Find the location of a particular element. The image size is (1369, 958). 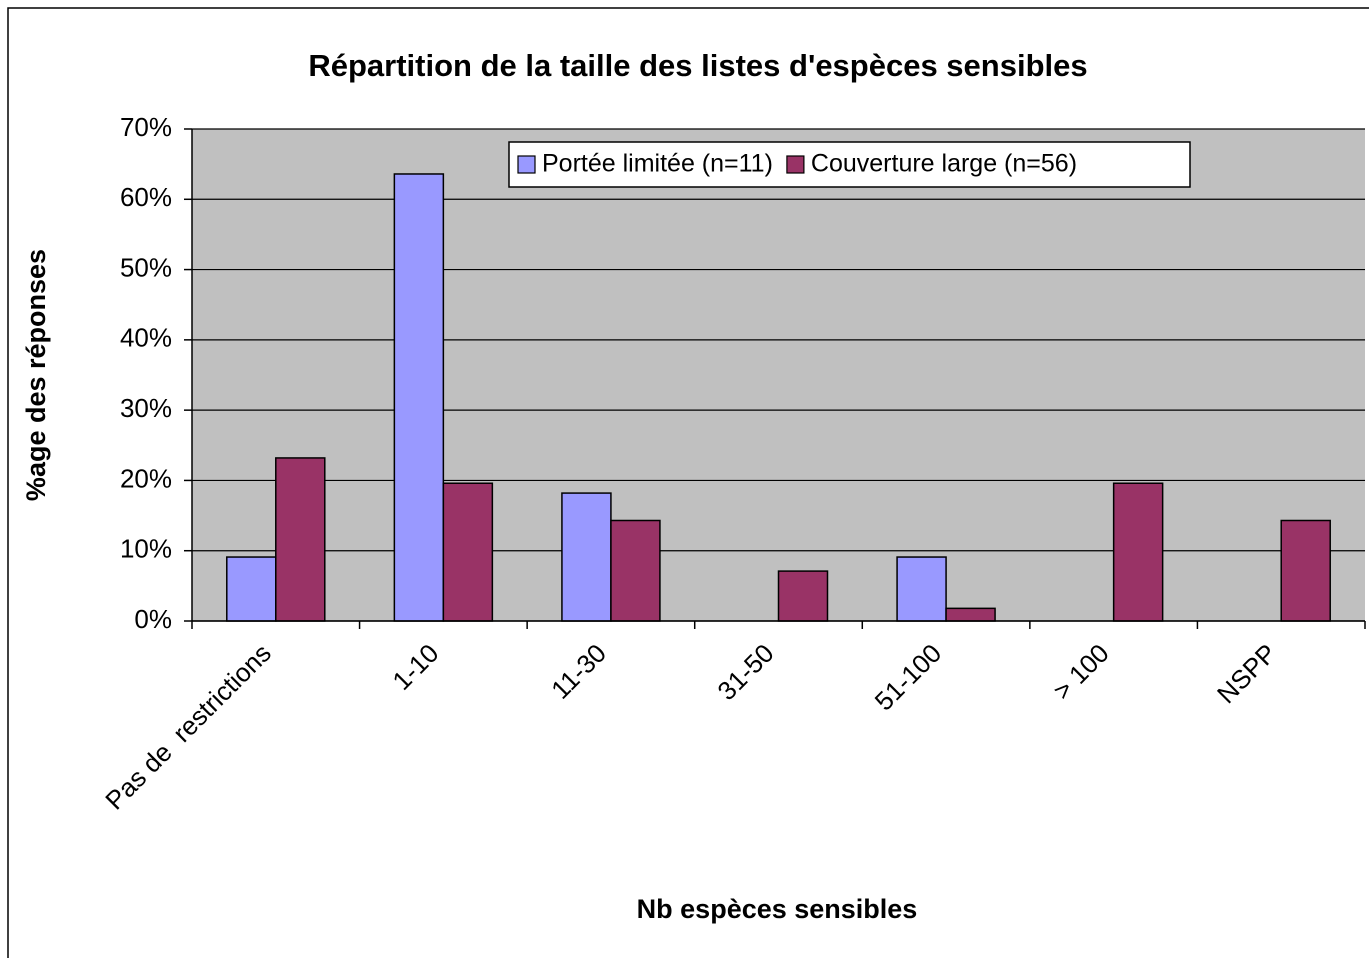

y-tick-label: 0% is located at coordinates (153, 619).